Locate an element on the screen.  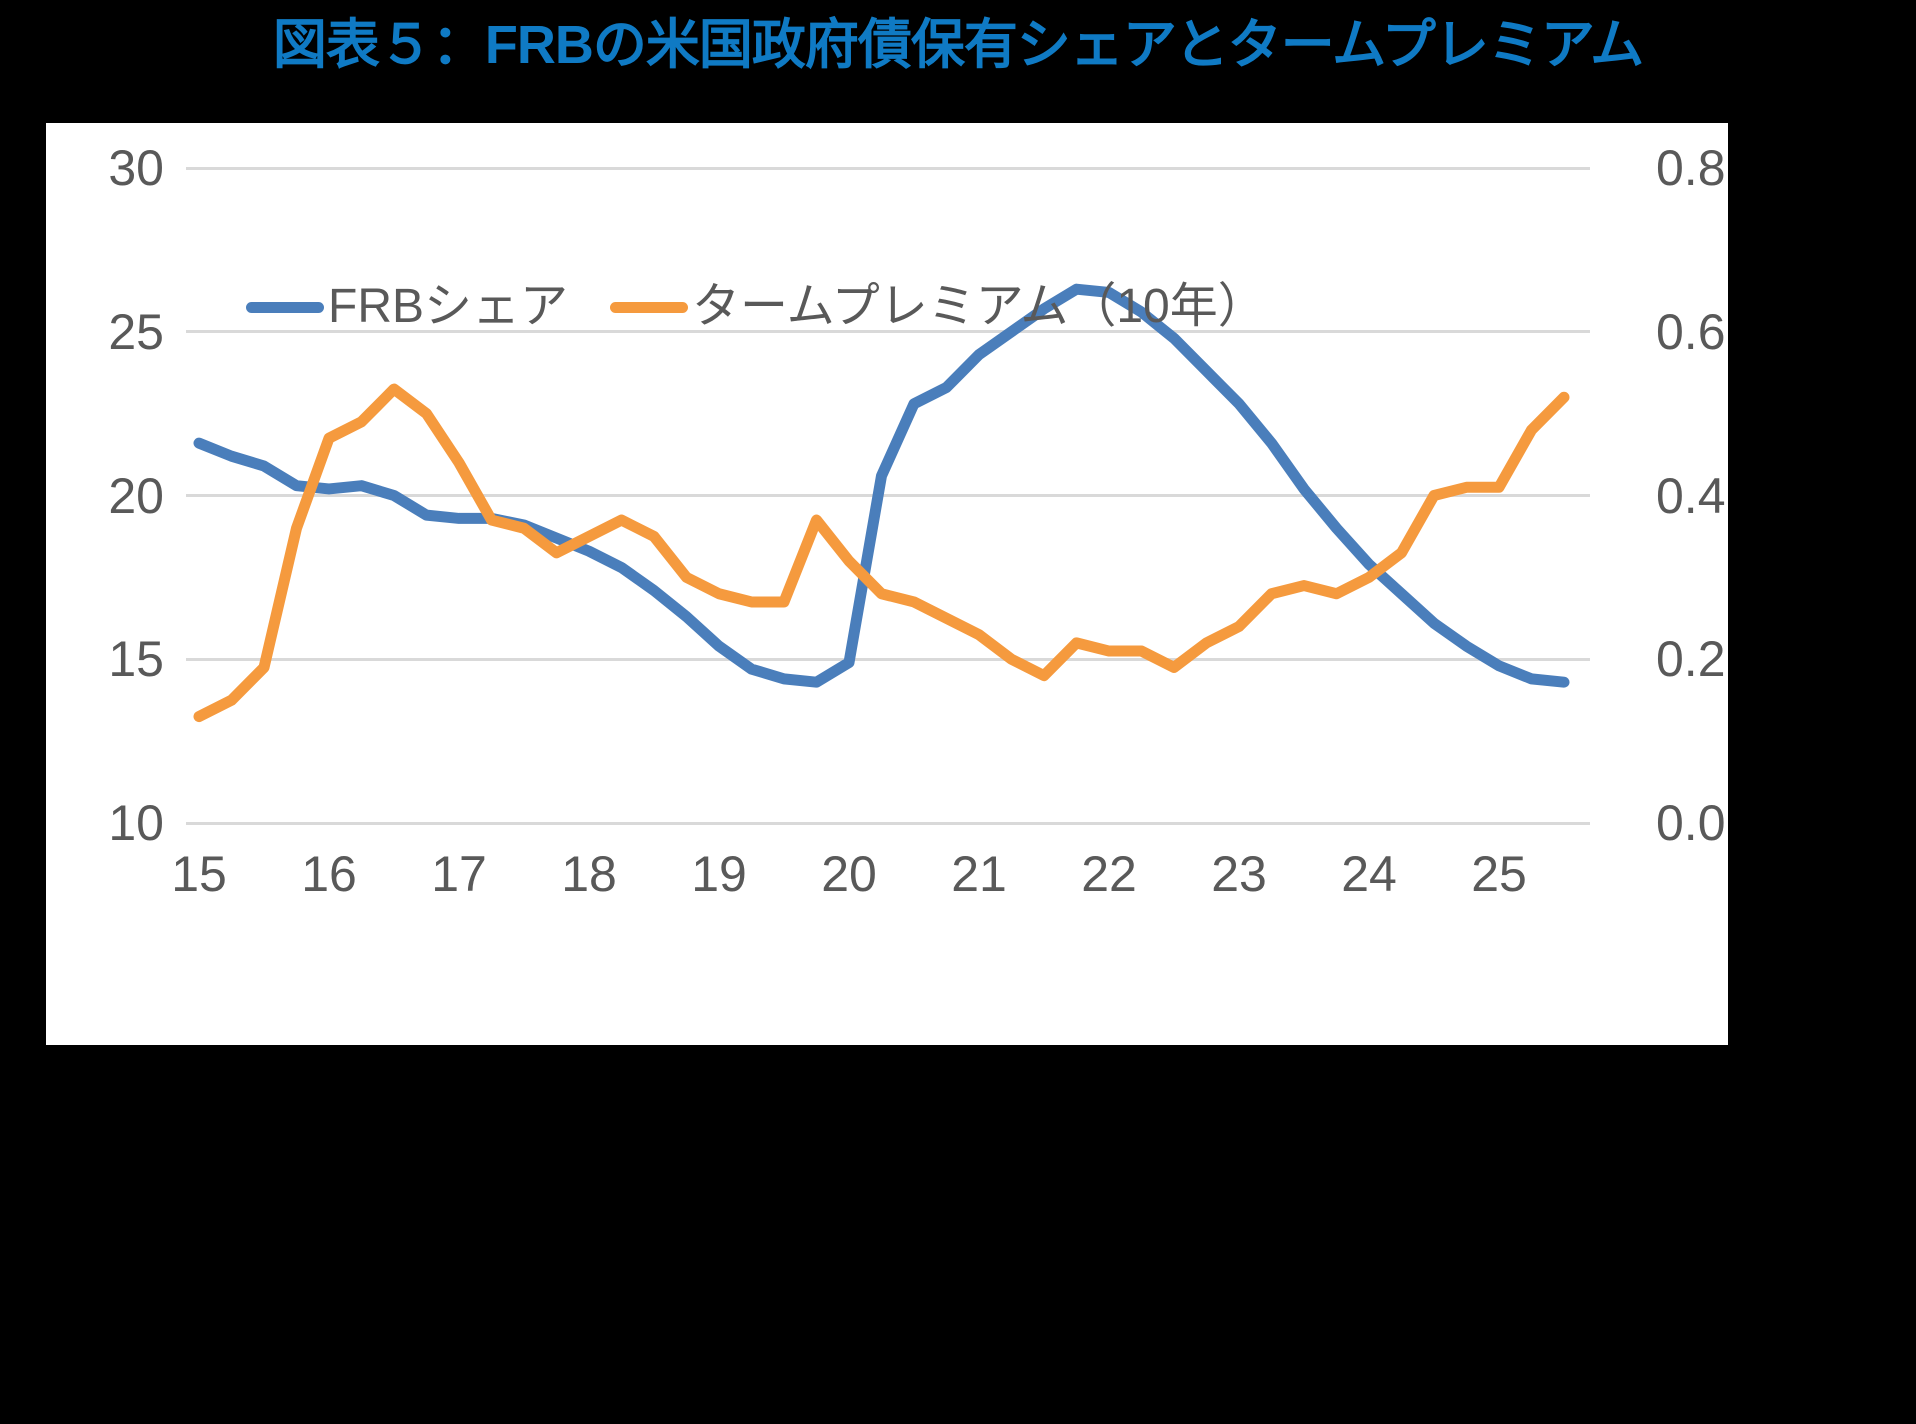
x-tick-label: 15 is located at coordinates (199, 874).